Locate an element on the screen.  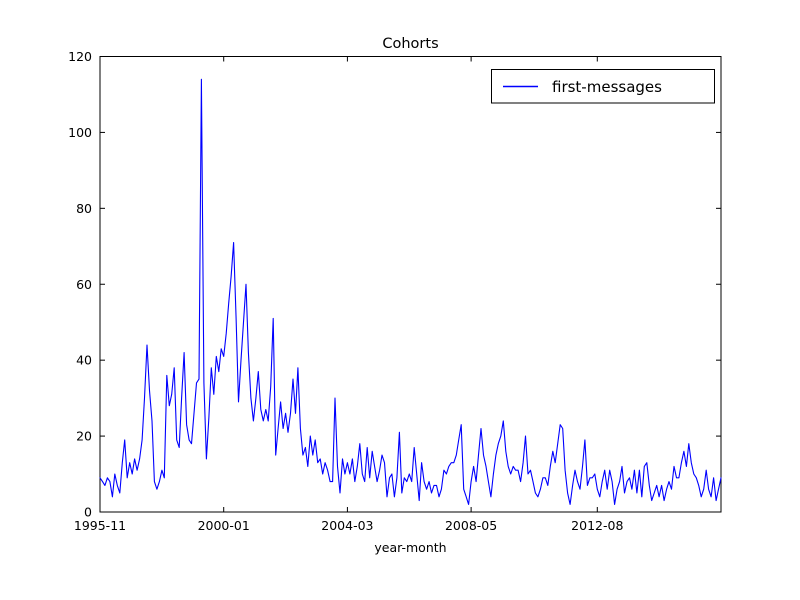
chart-title: Cohorts is located at coordinates (410, 44).